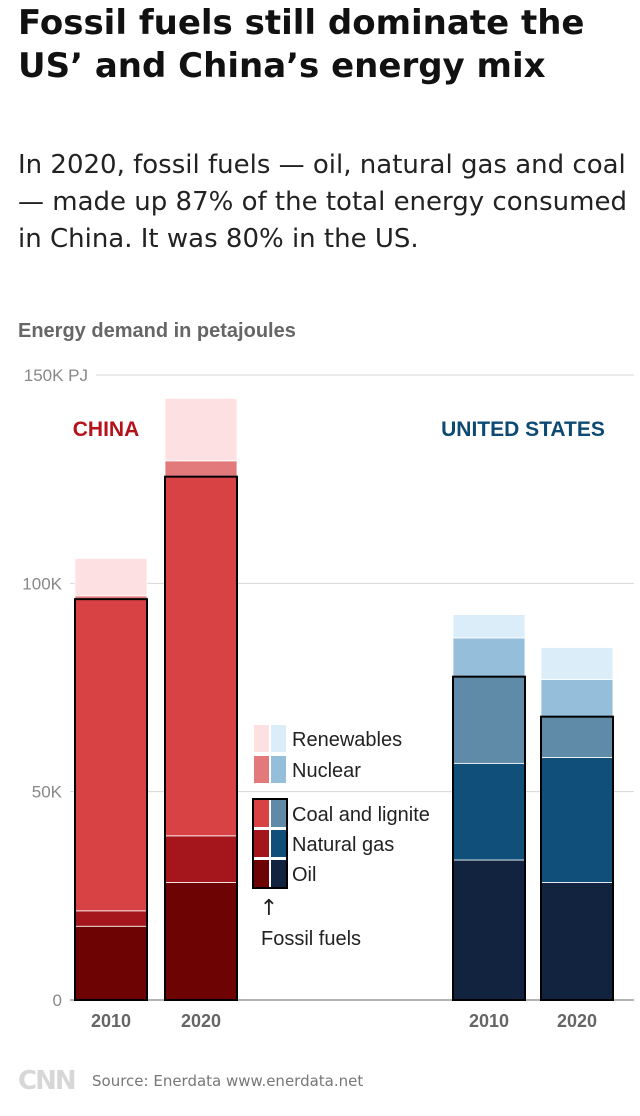  What do you see at coordinates (311, 939) in the screenshot?
I see `legend-fossil-label: Fossil fuels` at bounding box center [311, 939].